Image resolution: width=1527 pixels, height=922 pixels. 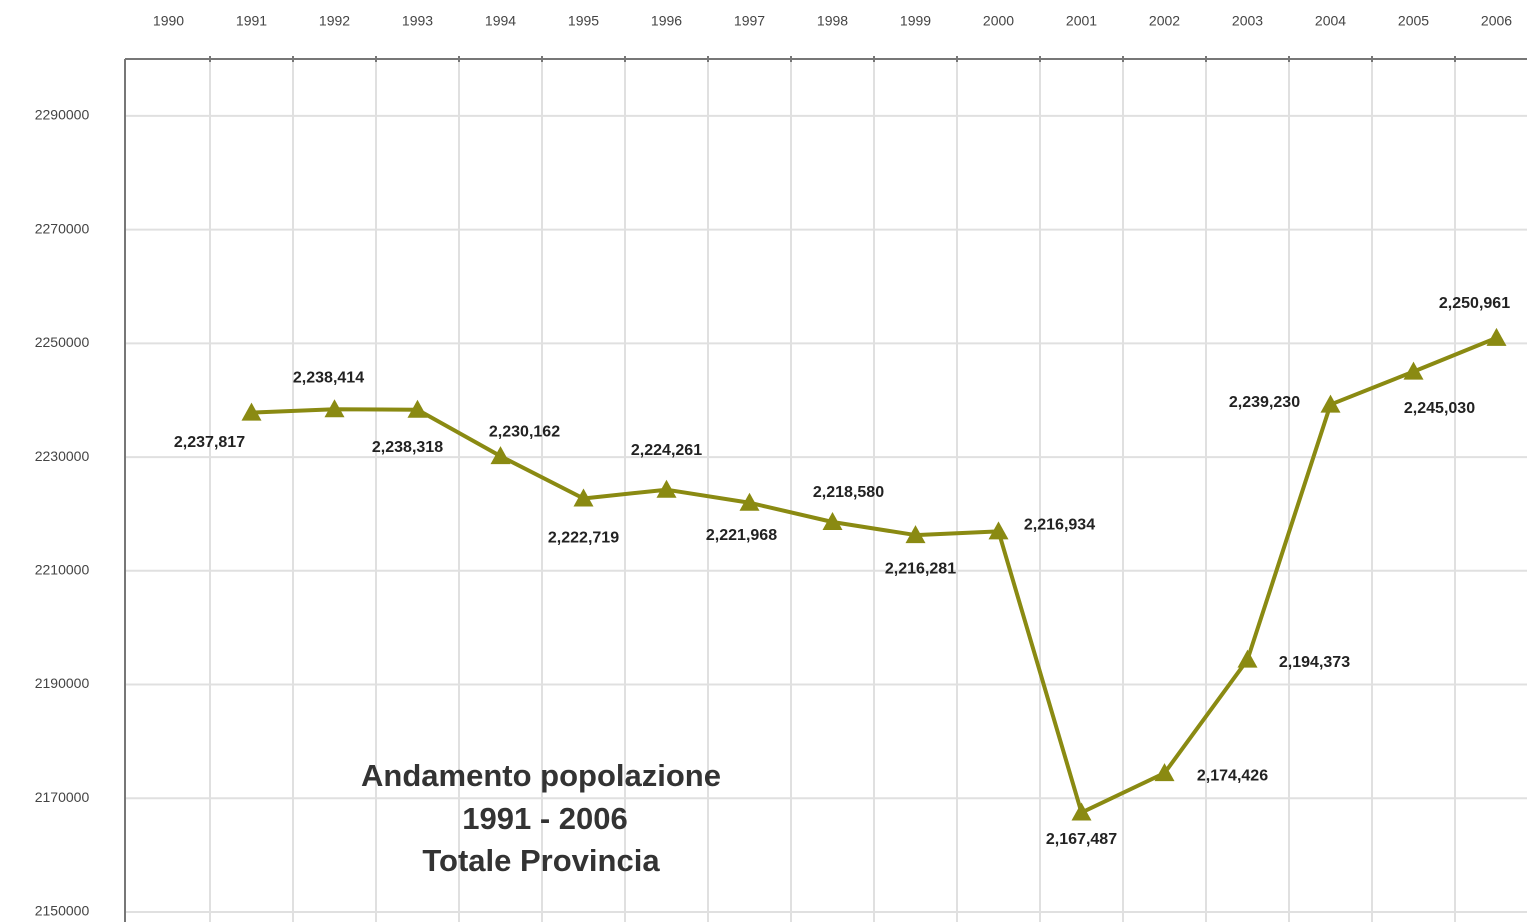 I want to click on x-tick-label: 1990, so click(x=168, y=21).